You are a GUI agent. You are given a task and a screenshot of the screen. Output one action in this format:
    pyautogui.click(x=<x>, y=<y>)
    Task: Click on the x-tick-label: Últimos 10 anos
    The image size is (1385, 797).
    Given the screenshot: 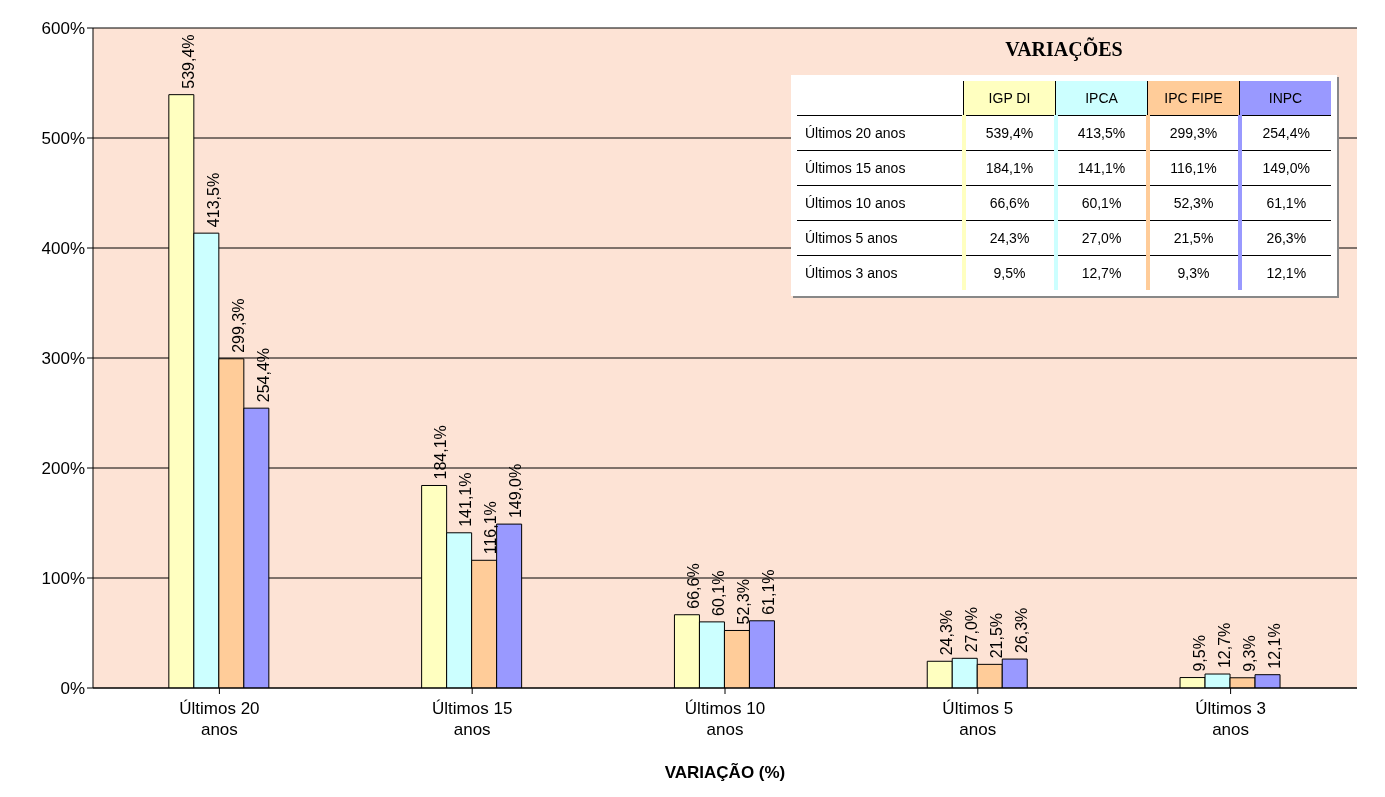 What is the action you would take?
    pyautogui.click(x=725, y=719)
    